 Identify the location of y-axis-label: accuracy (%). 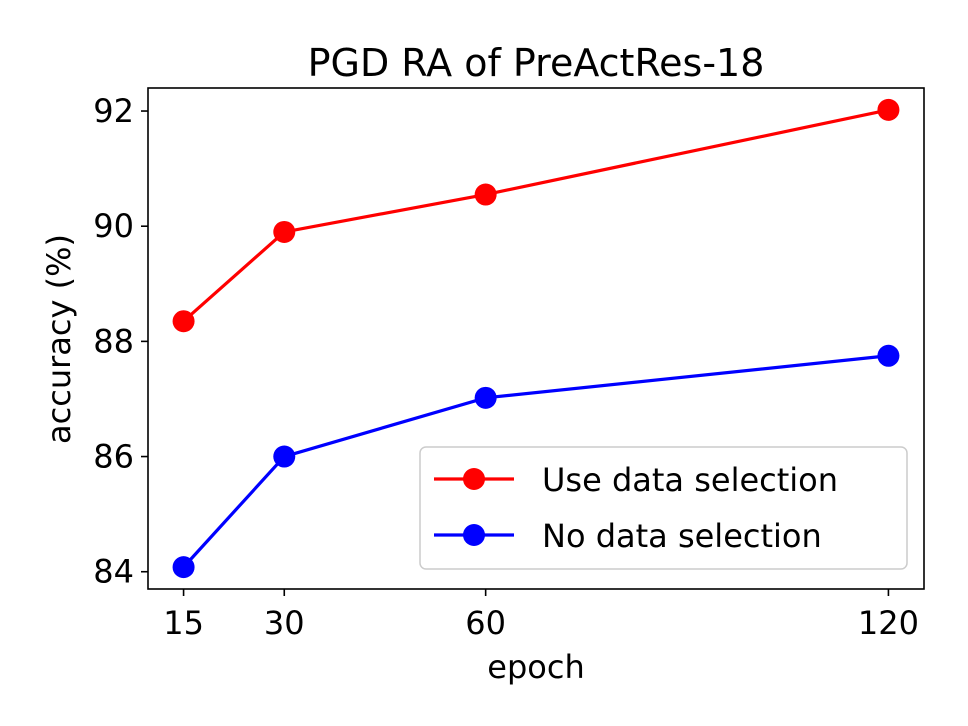
(59, 339).